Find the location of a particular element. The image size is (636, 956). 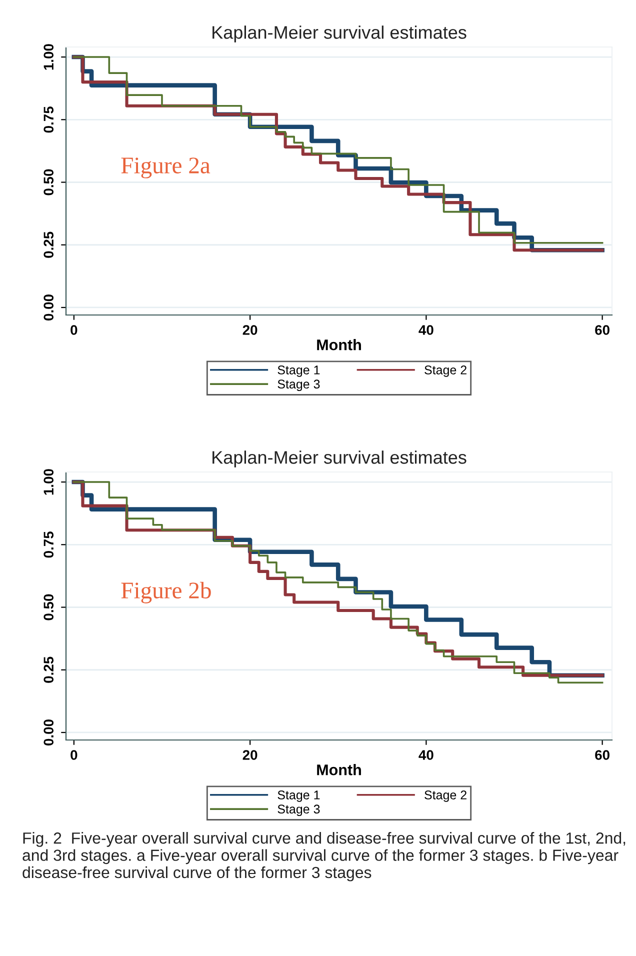

caption: Fig. 2 Five-year overall survival curve and disease-free survival curve of the 1st, 2nd, and 3rd stages. a Five-year overall survival curve of the former 3 stages. b Five-year disease-free survival curve of the former 3 stages is located at coordinates (324, 857).